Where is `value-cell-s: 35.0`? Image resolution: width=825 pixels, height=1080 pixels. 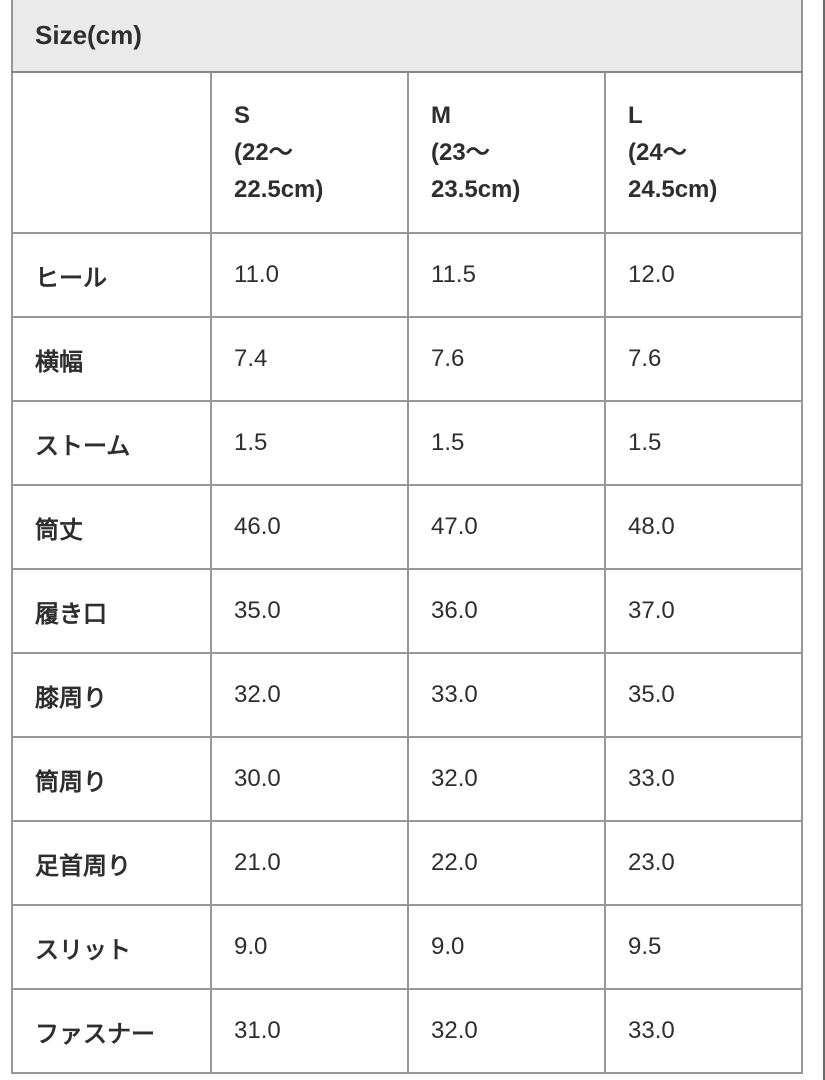 value-cell-s: 35.0 is located at coordinates (309, 611).